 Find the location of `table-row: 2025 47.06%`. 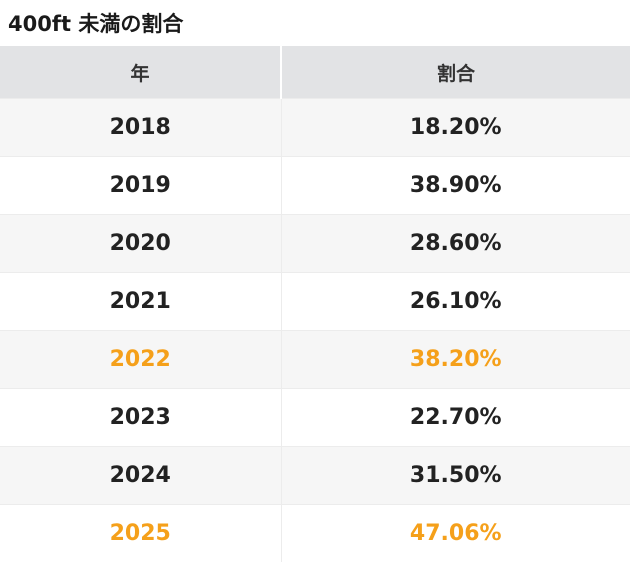

table-row: 2025 47.06% is located at coordinates (315, 533).